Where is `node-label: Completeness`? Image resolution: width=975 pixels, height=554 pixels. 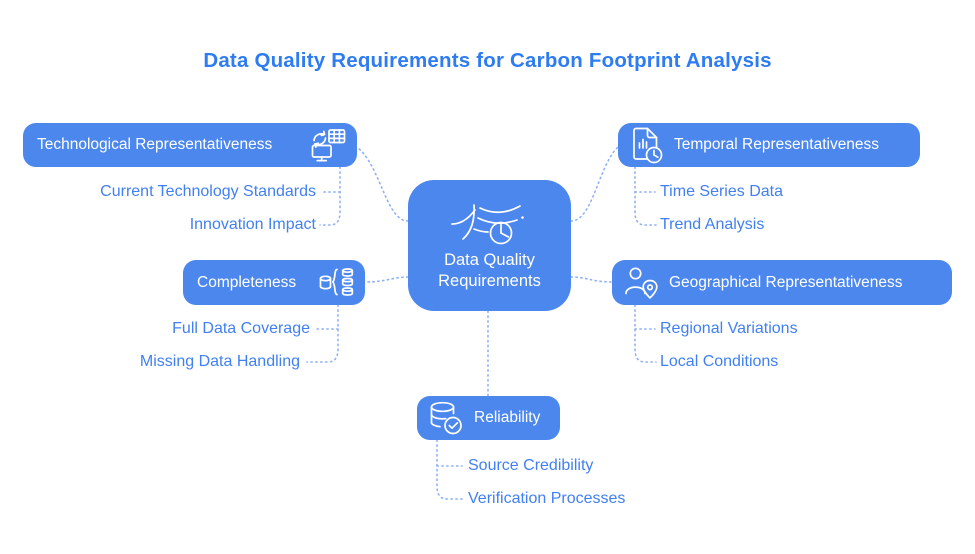
node-label: Completeness is located at coordinates (247, 282).